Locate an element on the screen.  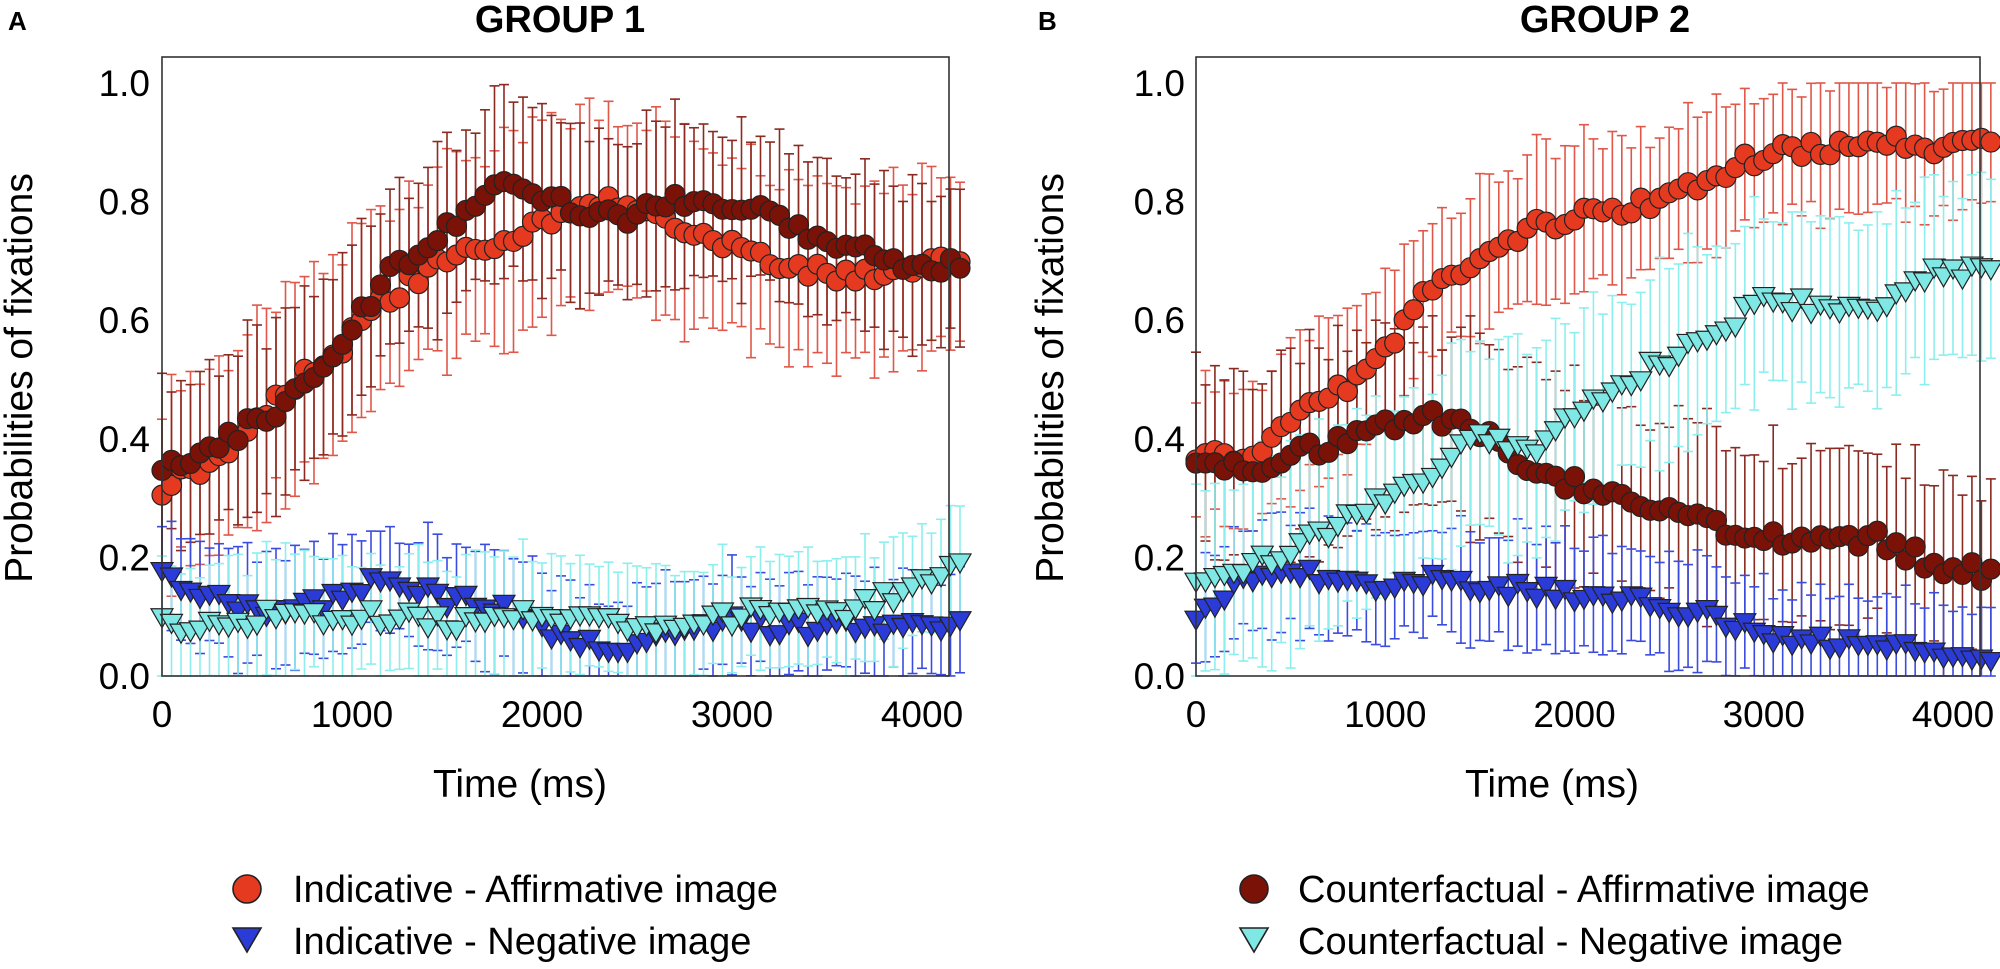
panel-b-series-counterfactual-negative-image is located at coordinates (1591, 425).